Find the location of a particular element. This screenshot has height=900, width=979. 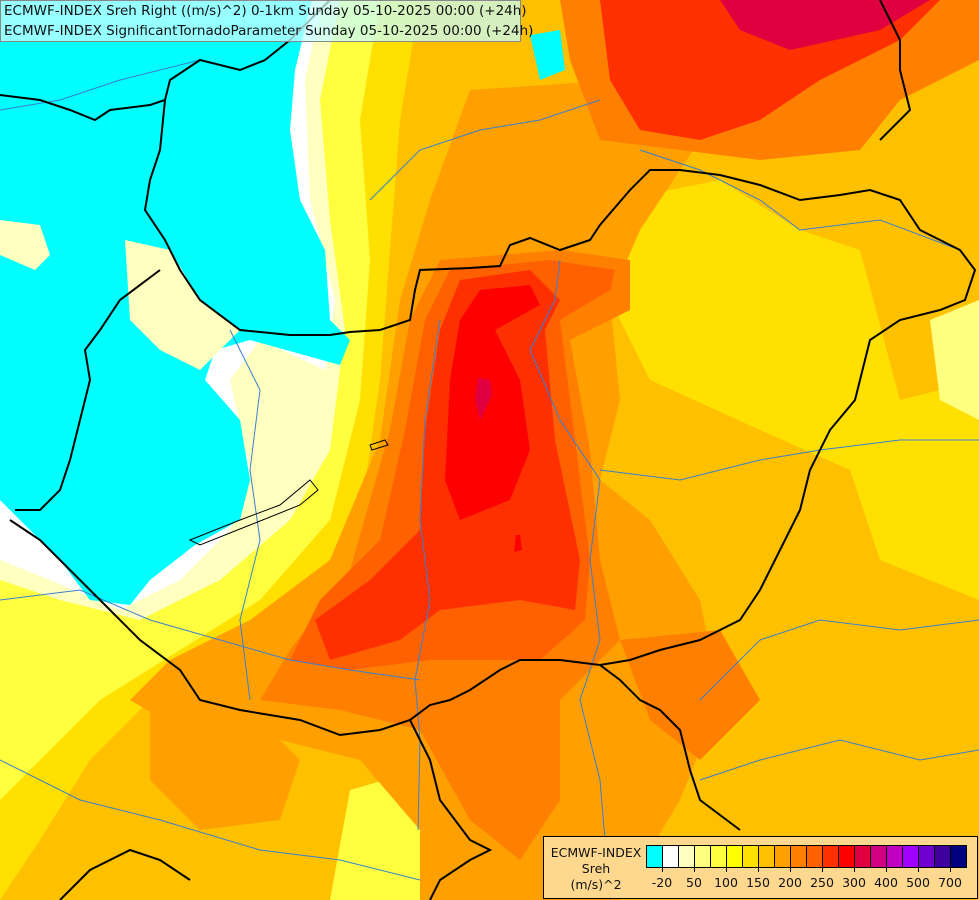

legend-tick-label: 250 is located at coordinates (822, 882).